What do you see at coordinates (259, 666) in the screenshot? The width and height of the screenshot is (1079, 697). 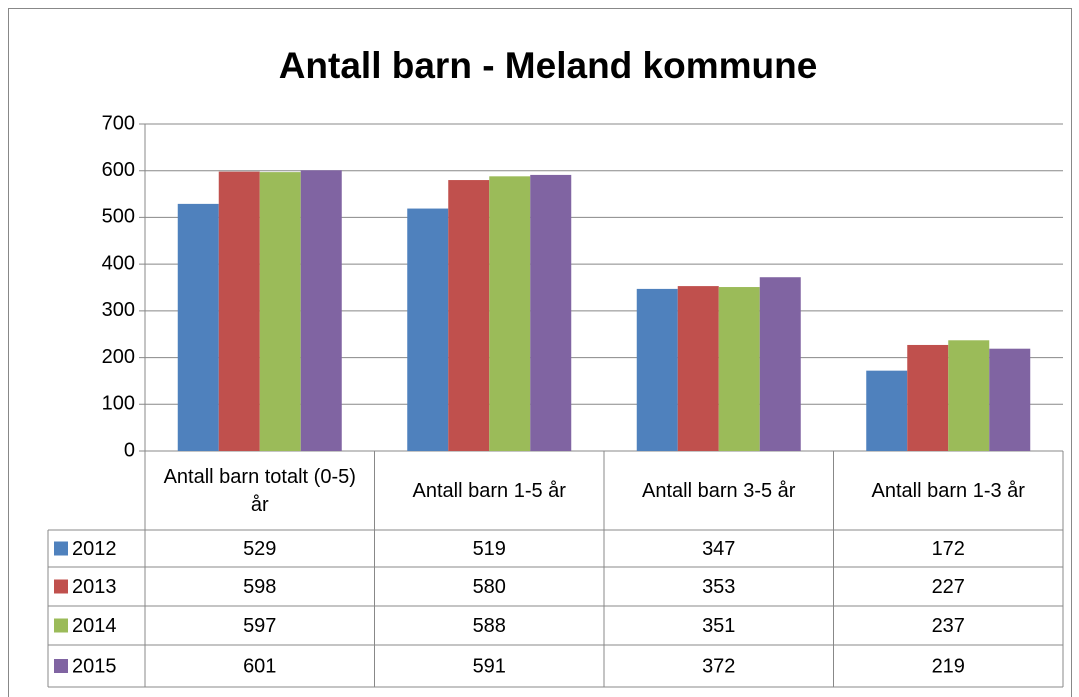 I see `table-value: 601` at bounding box center [259, 666].